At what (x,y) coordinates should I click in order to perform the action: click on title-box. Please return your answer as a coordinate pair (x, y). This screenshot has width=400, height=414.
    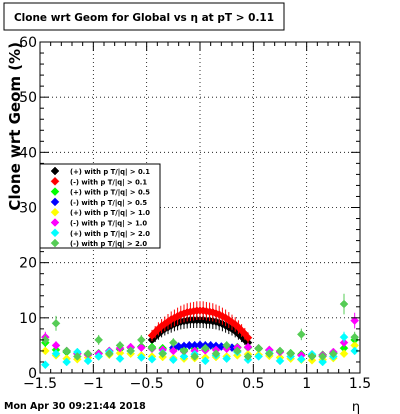
    Looking at the image, I should click on (144, 16).